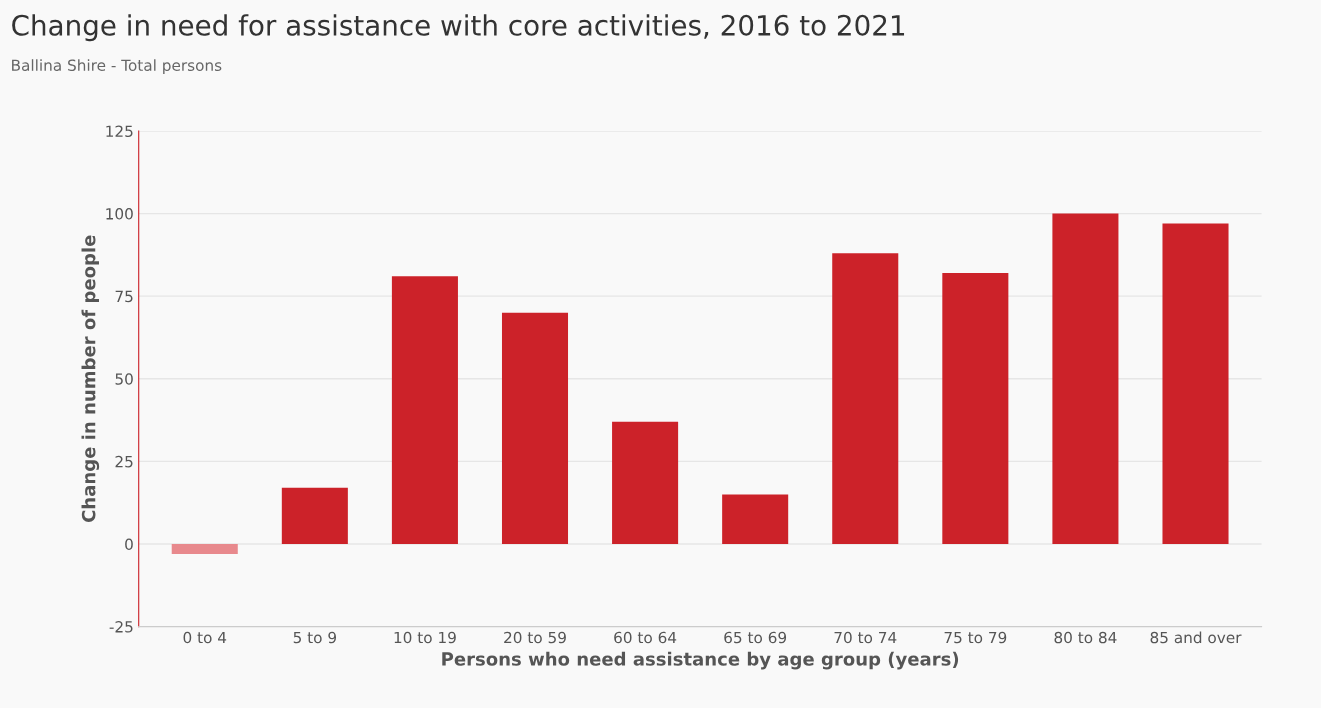  I want to click on x-tick-label: 0 to 4, so click(205, 637).